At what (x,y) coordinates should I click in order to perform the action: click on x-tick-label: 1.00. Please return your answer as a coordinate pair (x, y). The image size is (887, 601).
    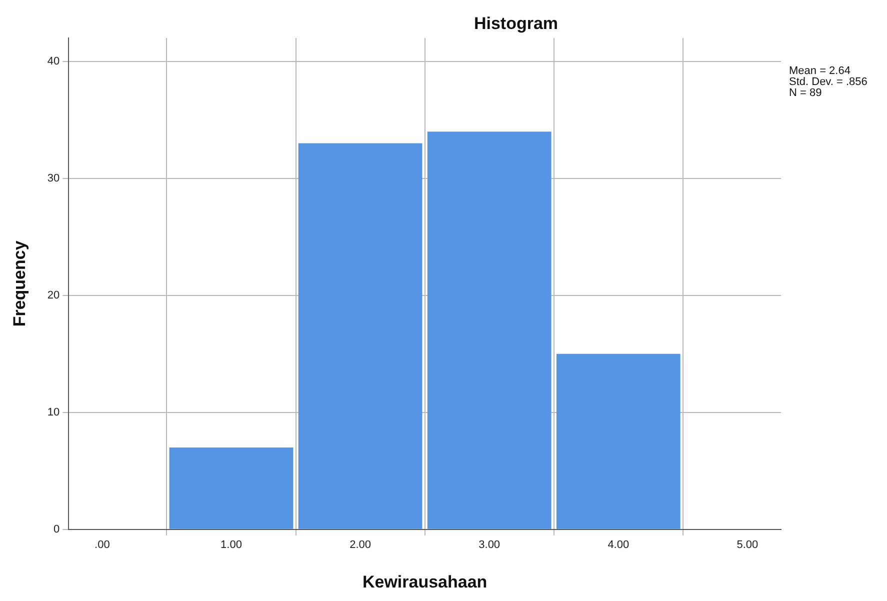
    Looking at the image, I should click on (231, 545).